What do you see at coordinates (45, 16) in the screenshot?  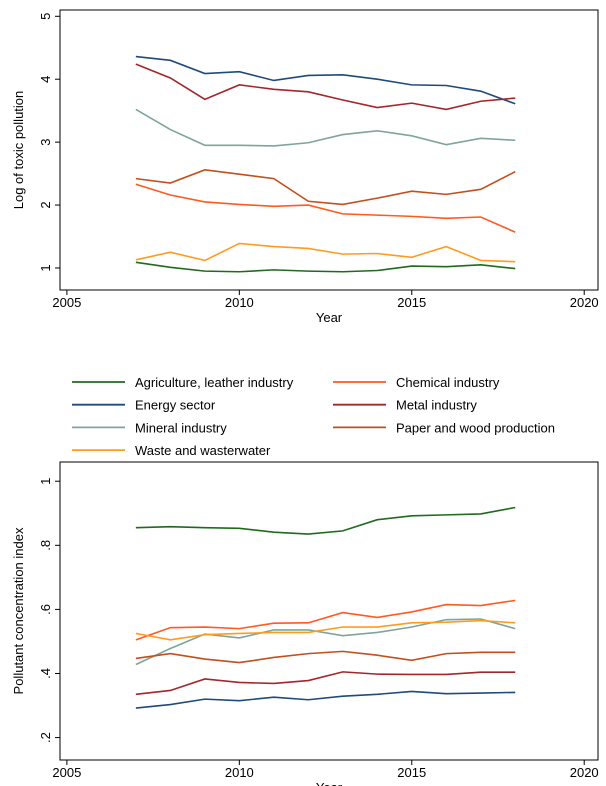 I see `y-tick-label: 5` at bounding box center [45, 16].